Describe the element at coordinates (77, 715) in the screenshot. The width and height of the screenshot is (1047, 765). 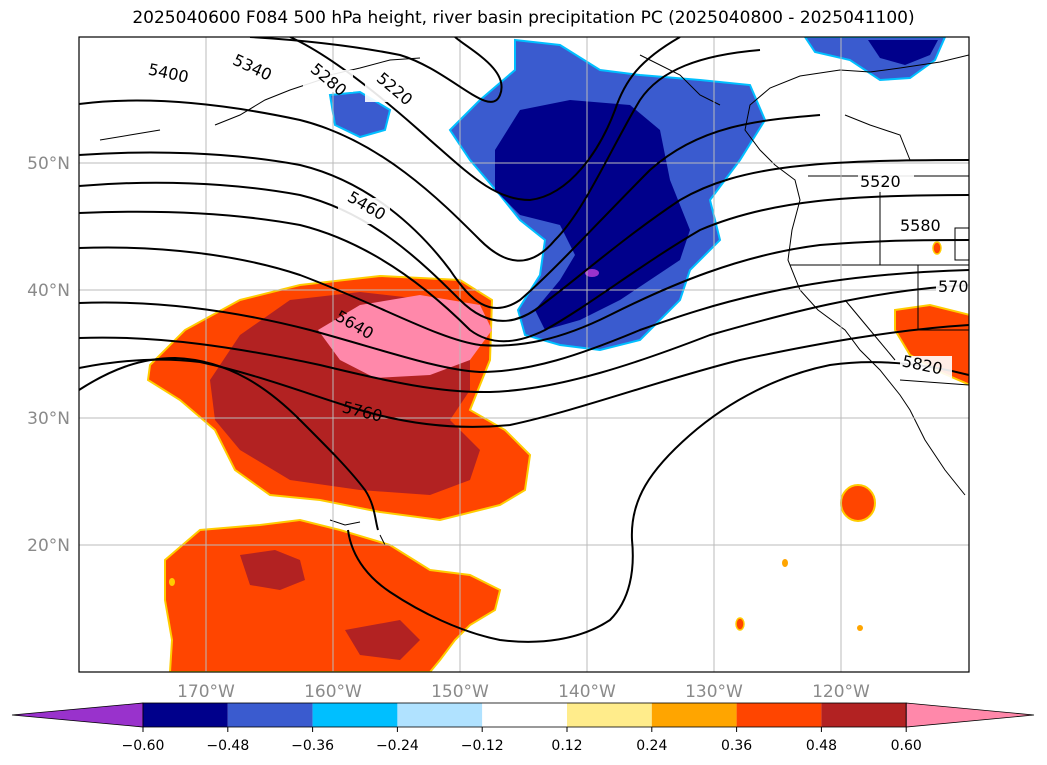
I see `colorbar-extend-low` at that location.